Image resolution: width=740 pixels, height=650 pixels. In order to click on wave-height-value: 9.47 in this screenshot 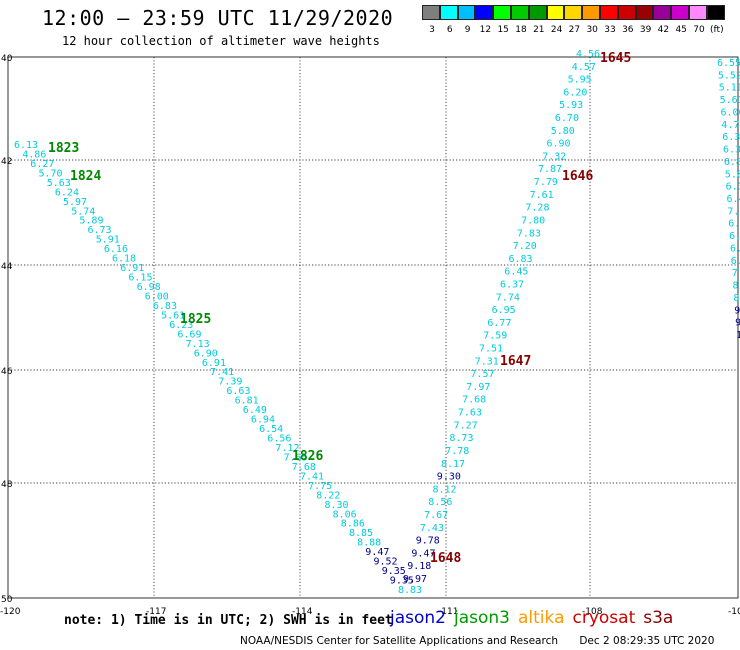, I will do `click(423, 553)`.